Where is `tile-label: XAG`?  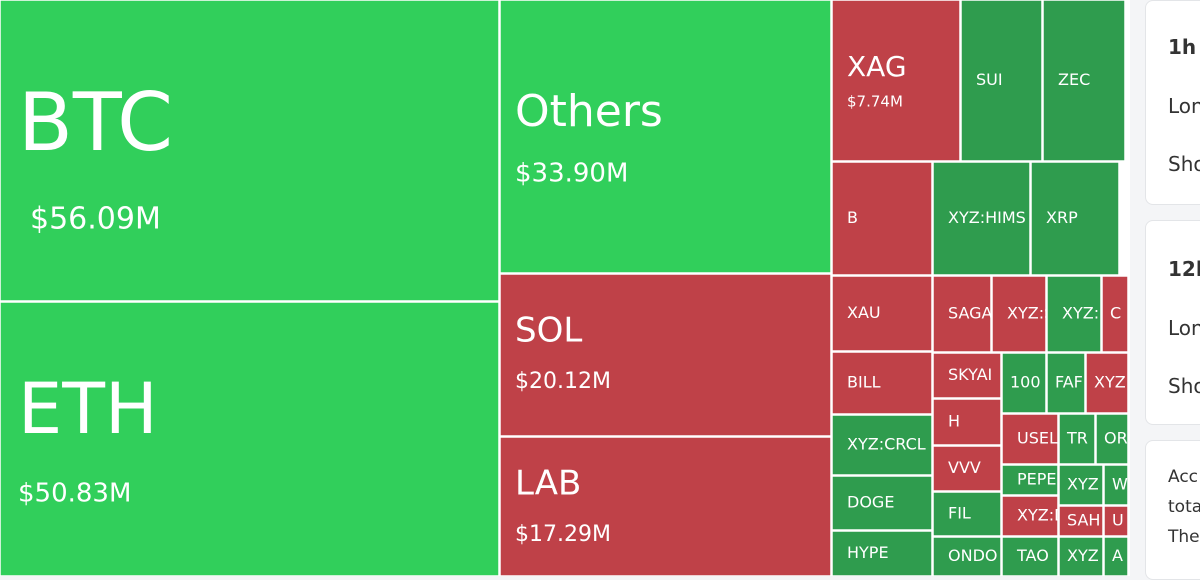 tile-label: XAG is located at coordinates (877, 66).